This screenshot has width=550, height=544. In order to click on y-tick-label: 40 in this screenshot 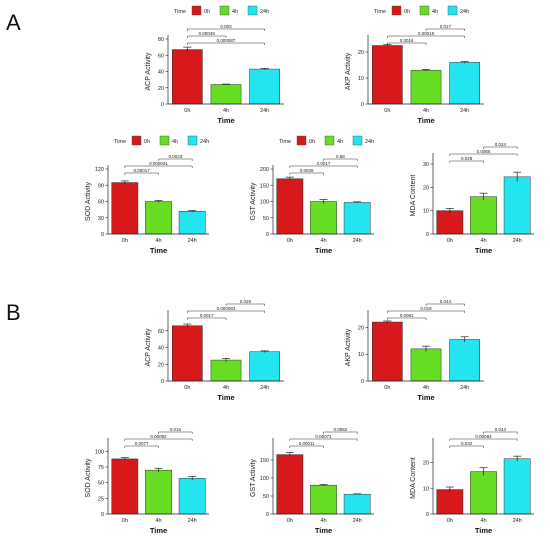, I will do `click(161, 73)`.